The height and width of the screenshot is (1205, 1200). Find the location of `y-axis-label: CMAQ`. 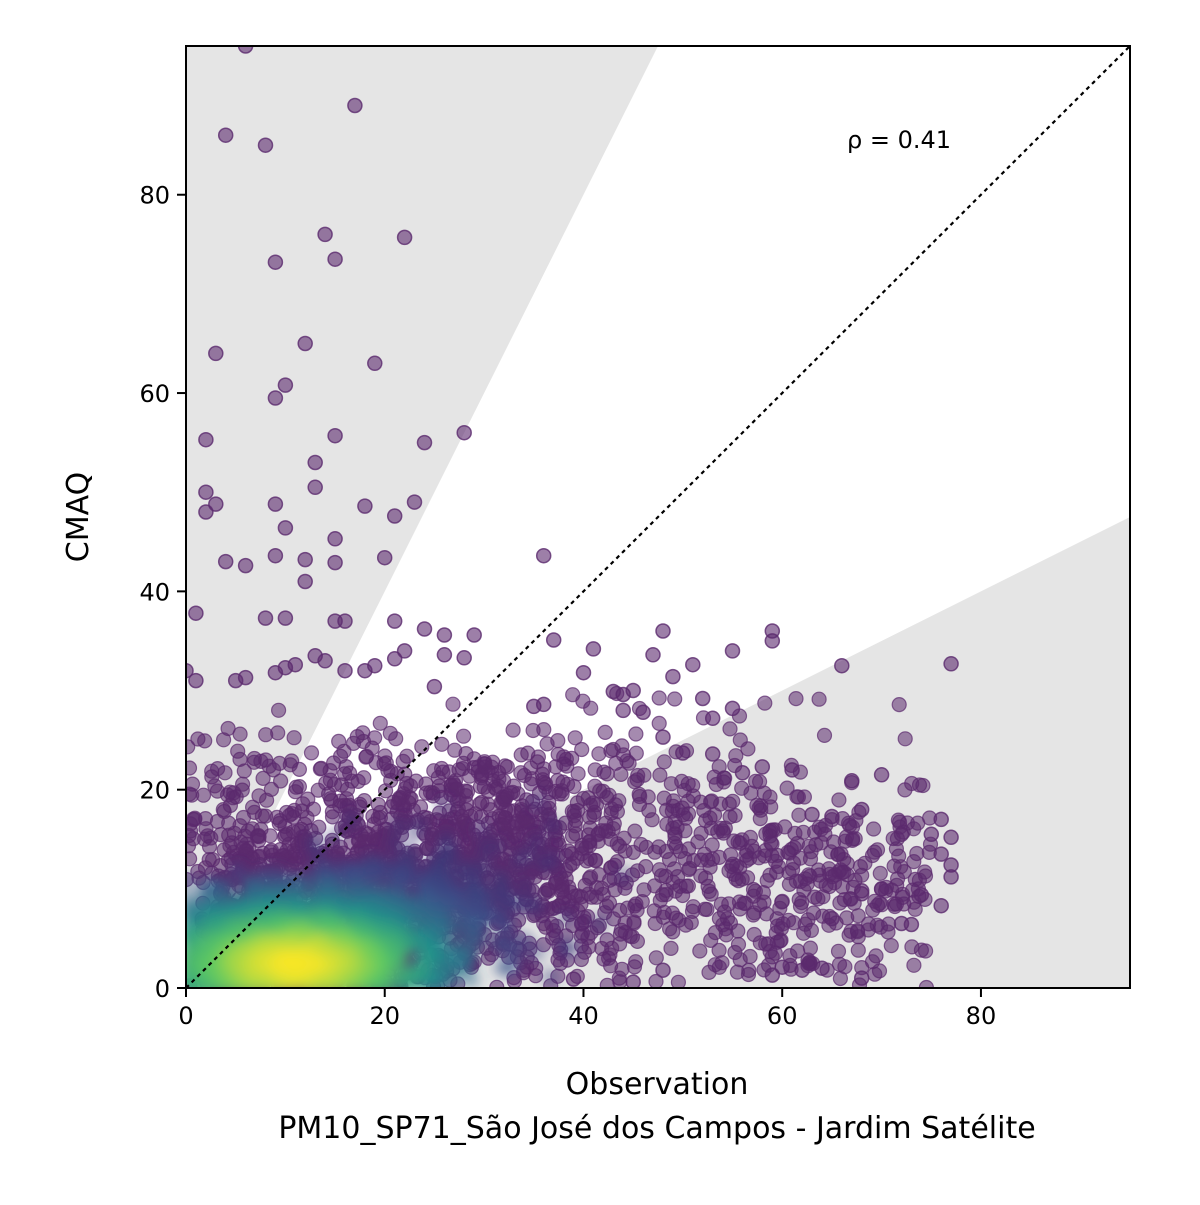

y-axis-label: CMAQ is located at coordinates (78, 517).